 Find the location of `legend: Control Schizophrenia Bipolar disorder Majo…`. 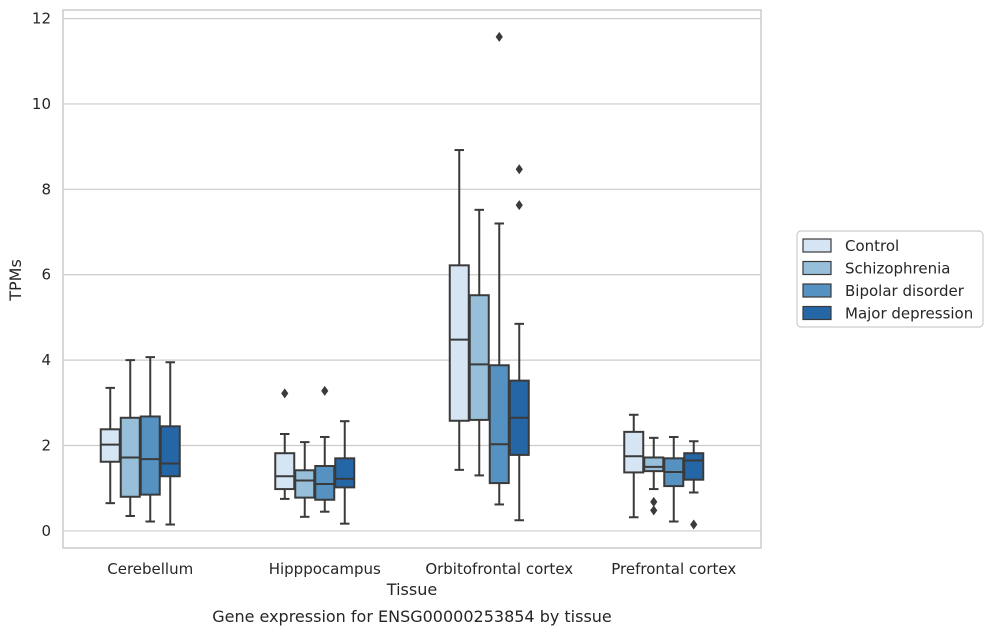

legend: Control Schizophrenia Bipolar disorder Majo… is located at coordinates (890, 279).